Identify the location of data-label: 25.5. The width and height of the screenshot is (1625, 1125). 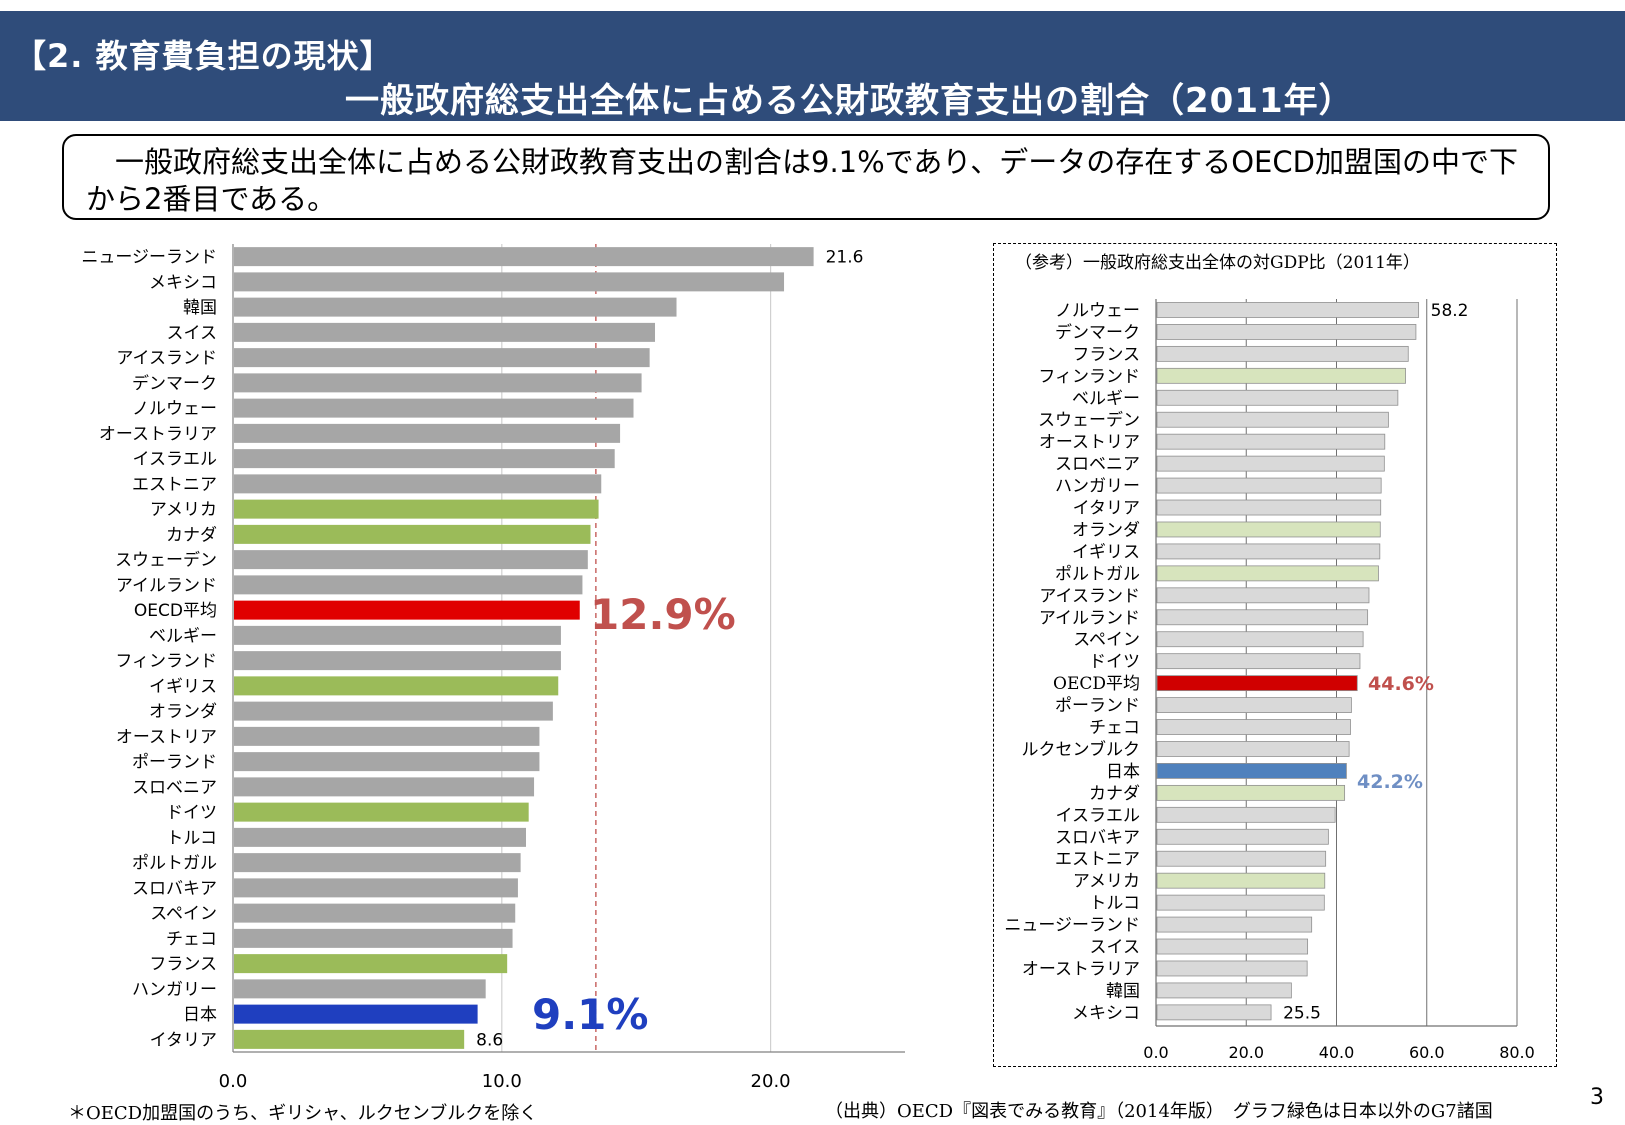
(1302, 1013).